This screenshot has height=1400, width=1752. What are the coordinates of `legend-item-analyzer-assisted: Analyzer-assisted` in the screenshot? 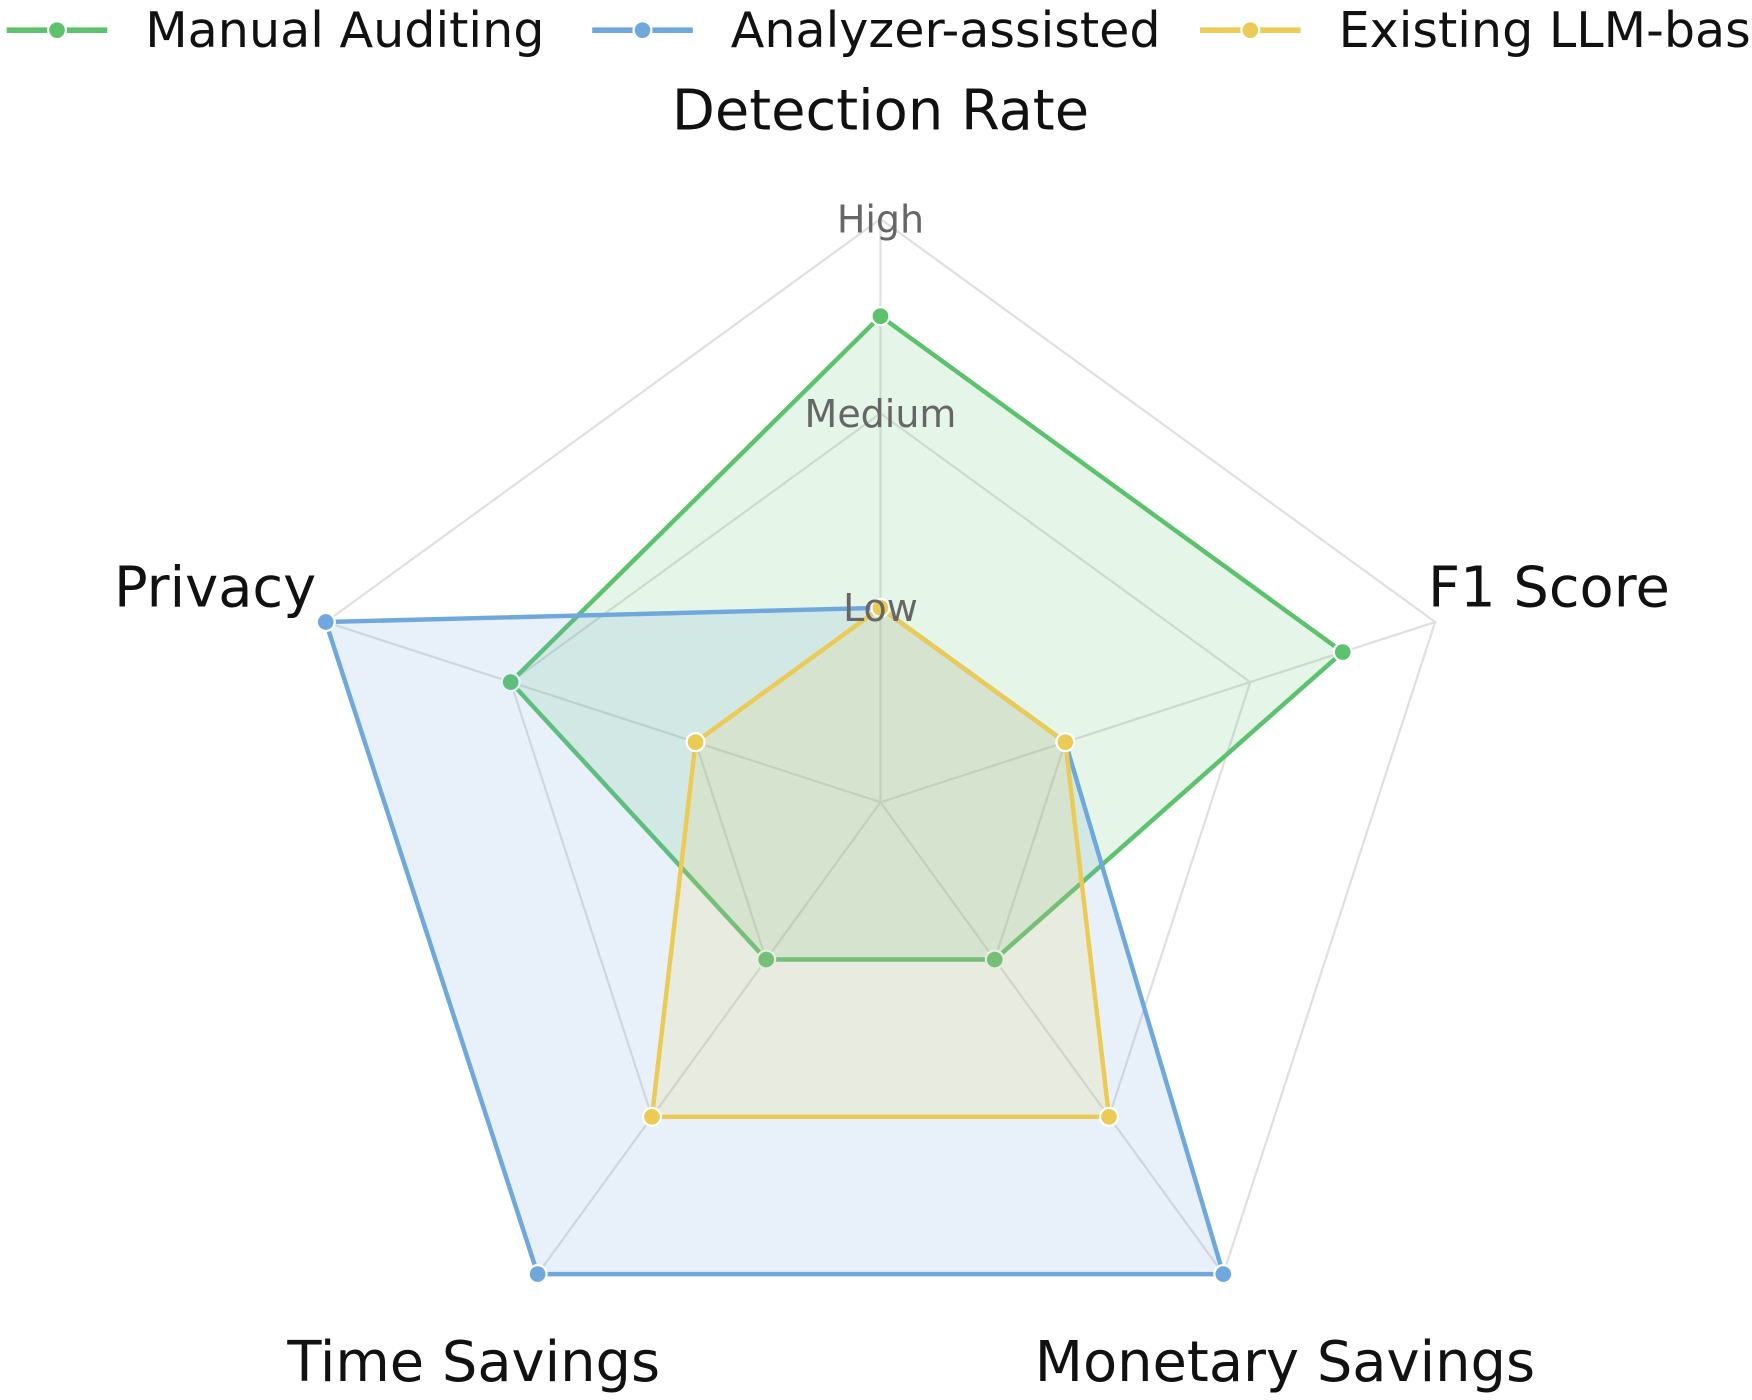 It's located at (876, 30).